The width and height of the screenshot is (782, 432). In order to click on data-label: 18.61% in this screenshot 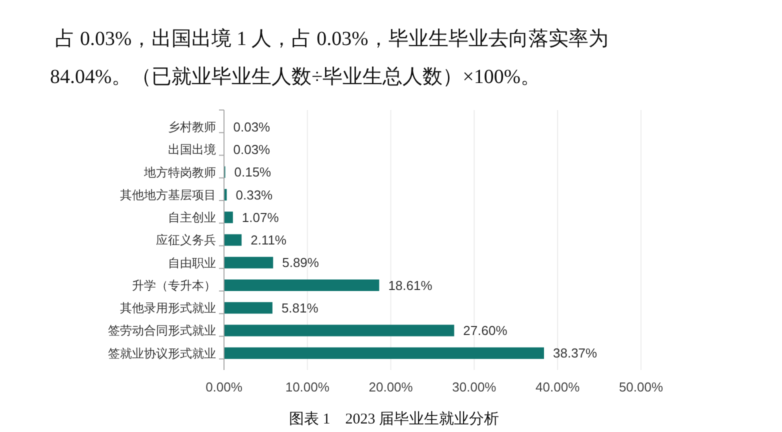, I will do `click(410, 285)`.